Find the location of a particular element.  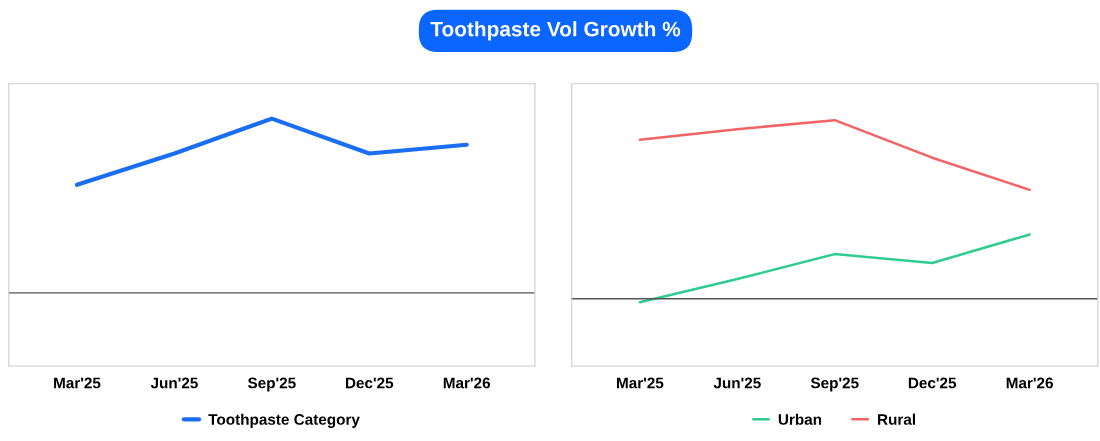

chart-title: Toothpaste Vol Growth % is located at coordinates (555, 31).